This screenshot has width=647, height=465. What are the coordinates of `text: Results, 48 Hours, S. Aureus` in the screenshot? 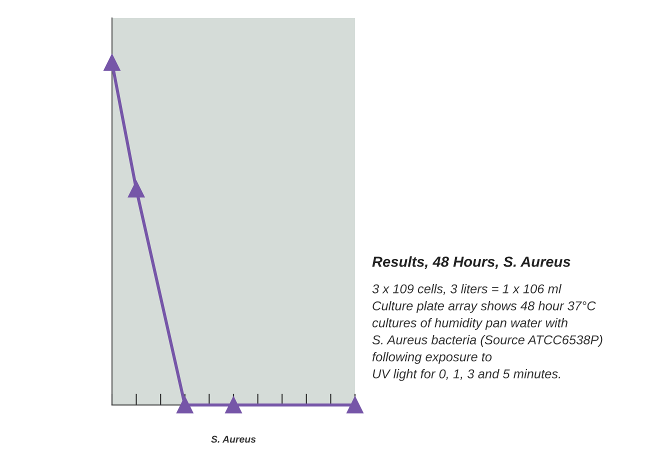 It's located at (471, 263).